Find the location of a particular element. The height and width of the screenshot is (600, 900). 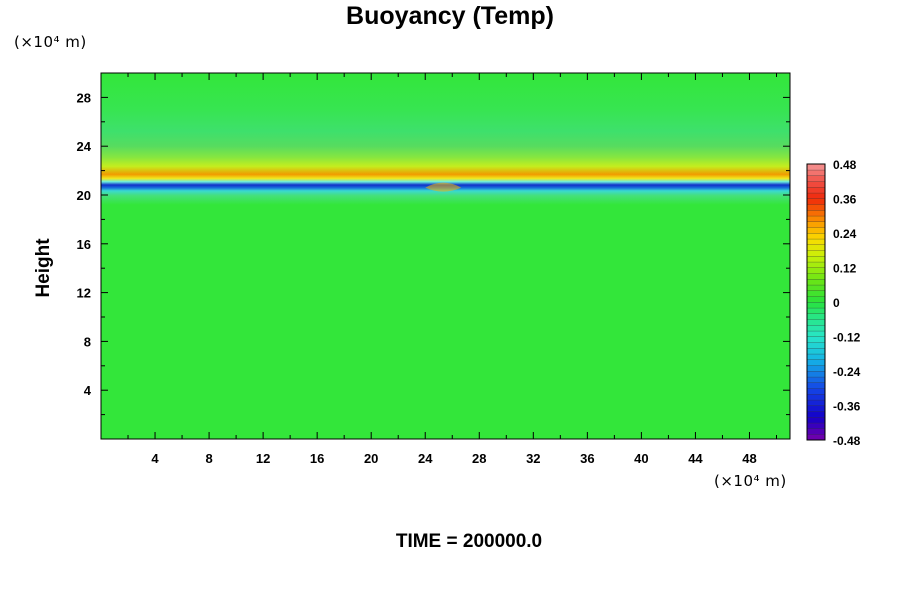

y-tick-label: 20 is located at coordinates (84, 195).